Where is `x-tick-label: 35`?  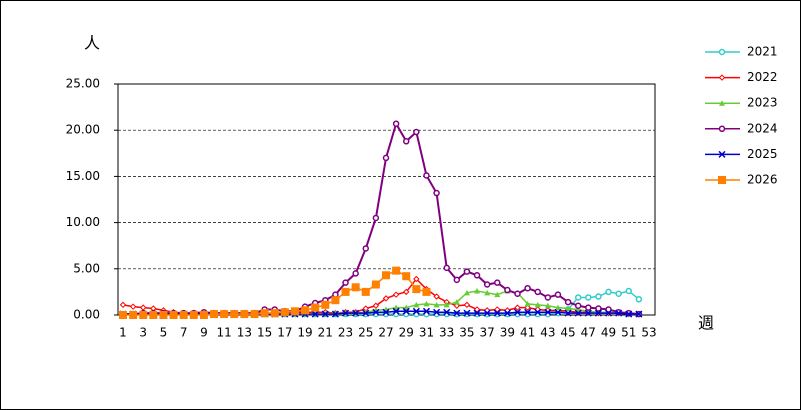 x-tick-label: 35 is located at coordinates (466, 333).